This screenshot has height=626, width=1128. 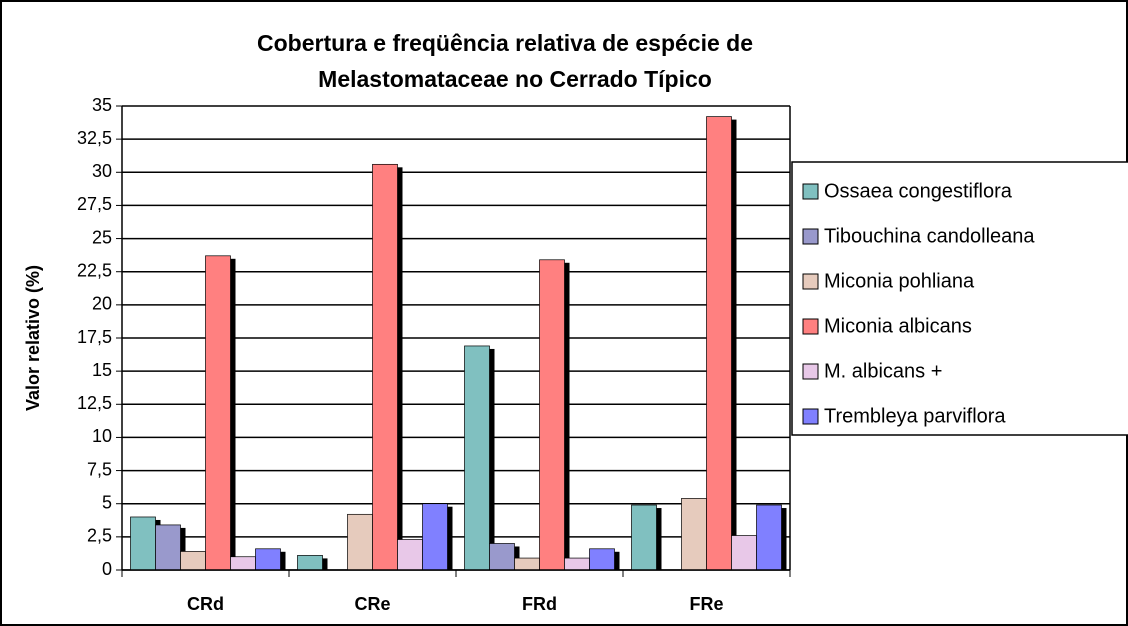 I want to click on x-tick-label: FRd, so click(x=539, y=604).